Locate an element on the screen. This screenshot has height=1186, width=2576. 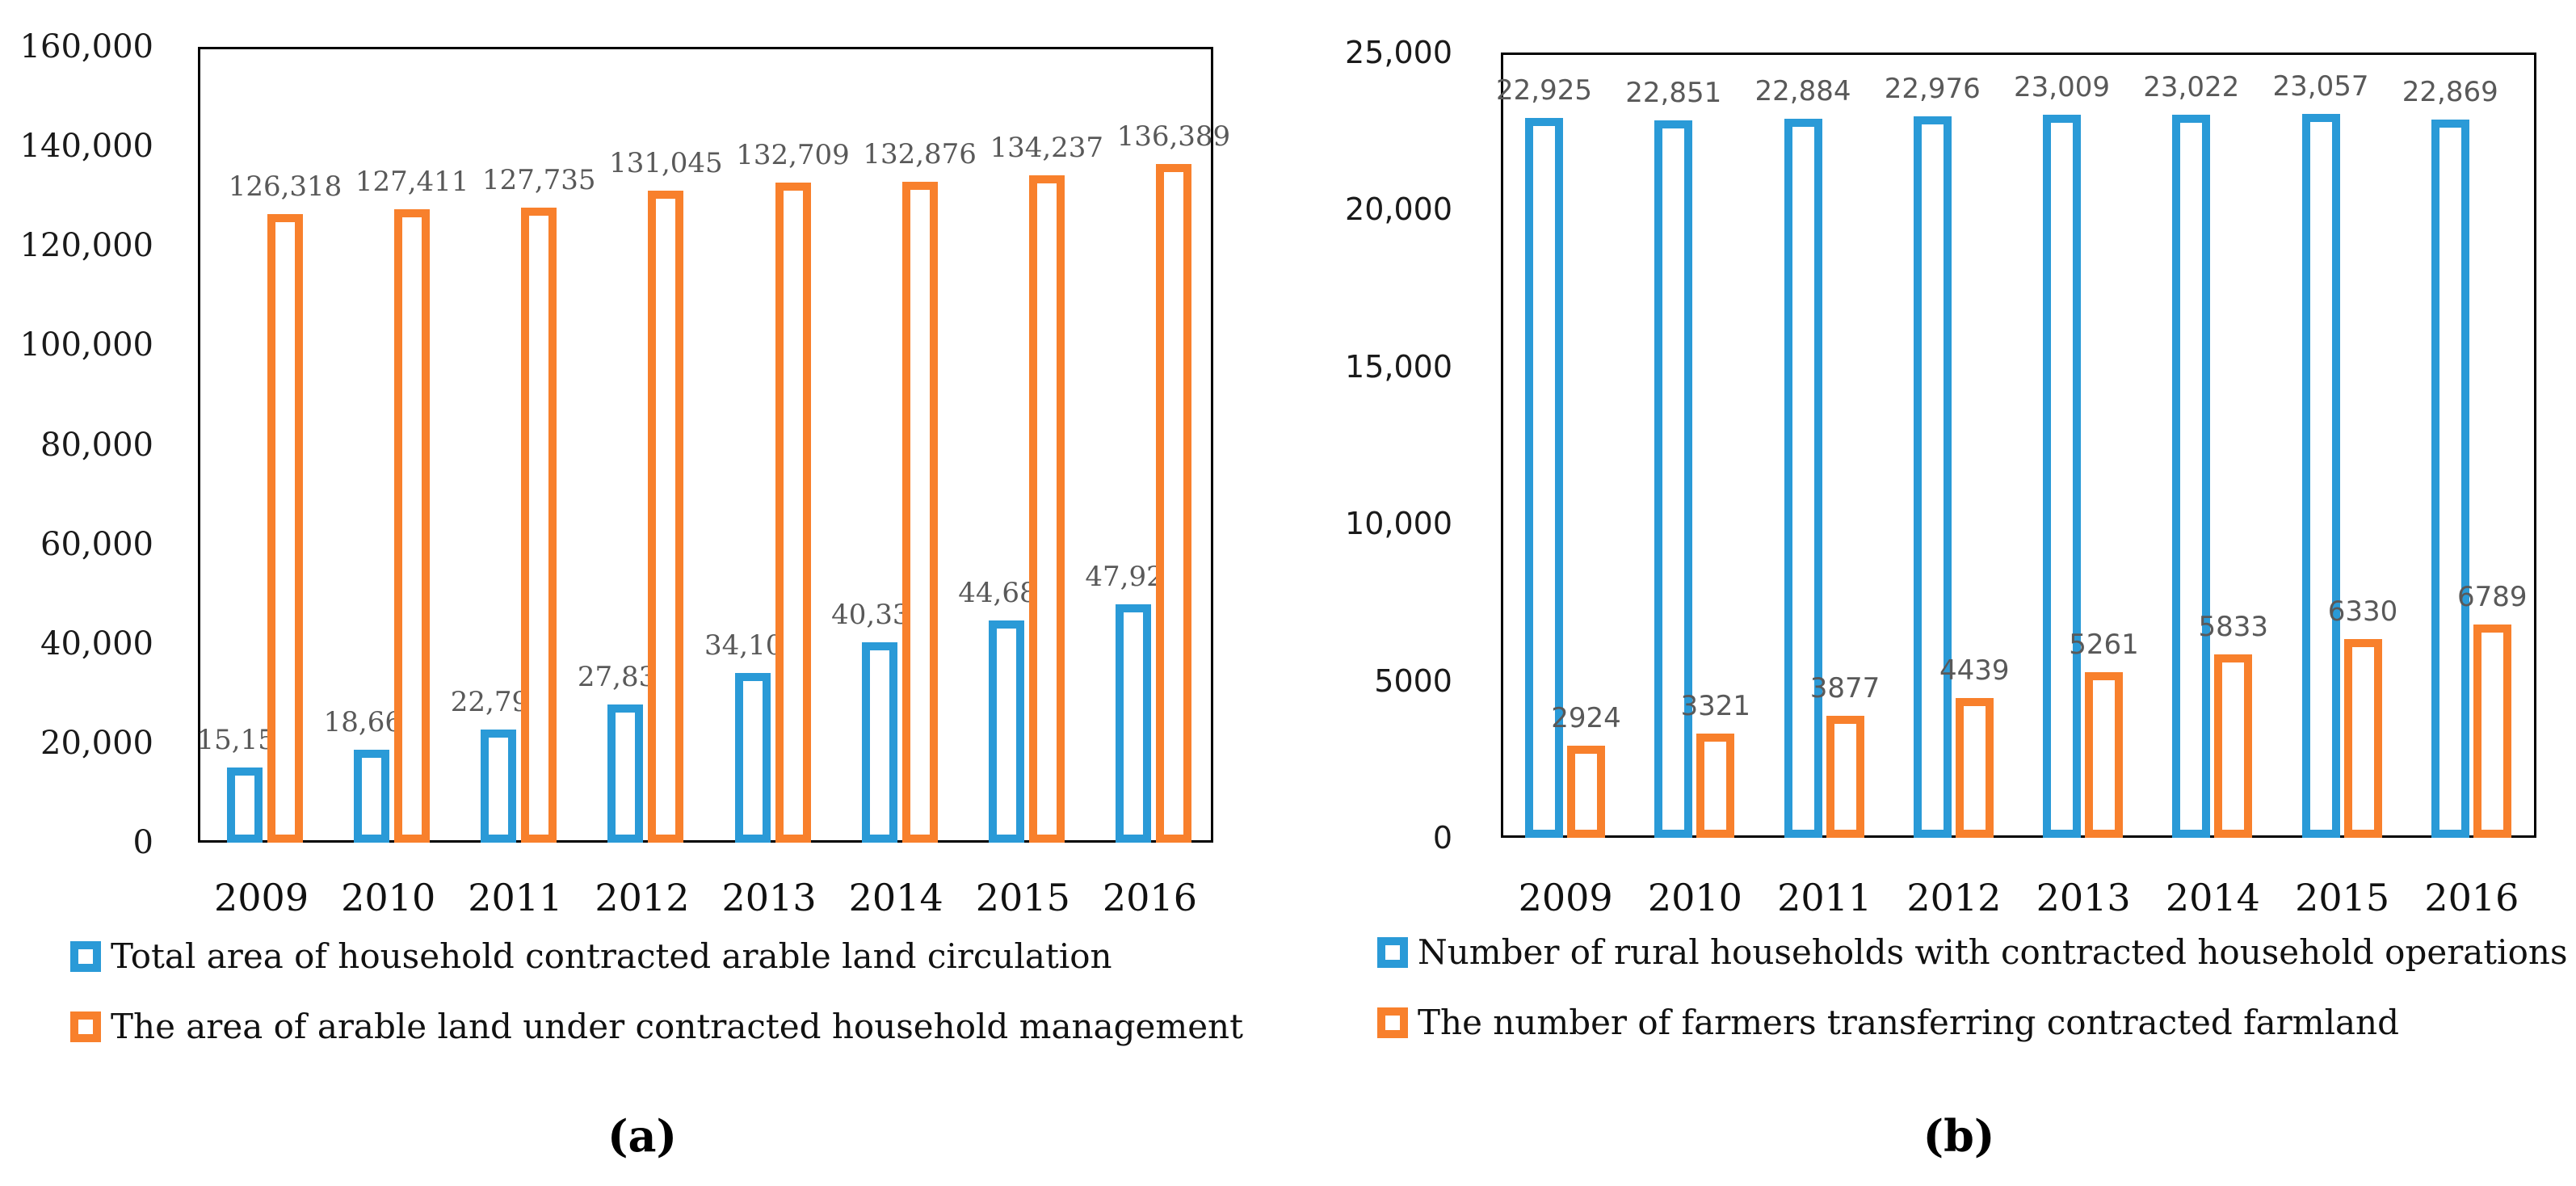
bar-value-label: 136,389 is located at coordinates (1173, 137).